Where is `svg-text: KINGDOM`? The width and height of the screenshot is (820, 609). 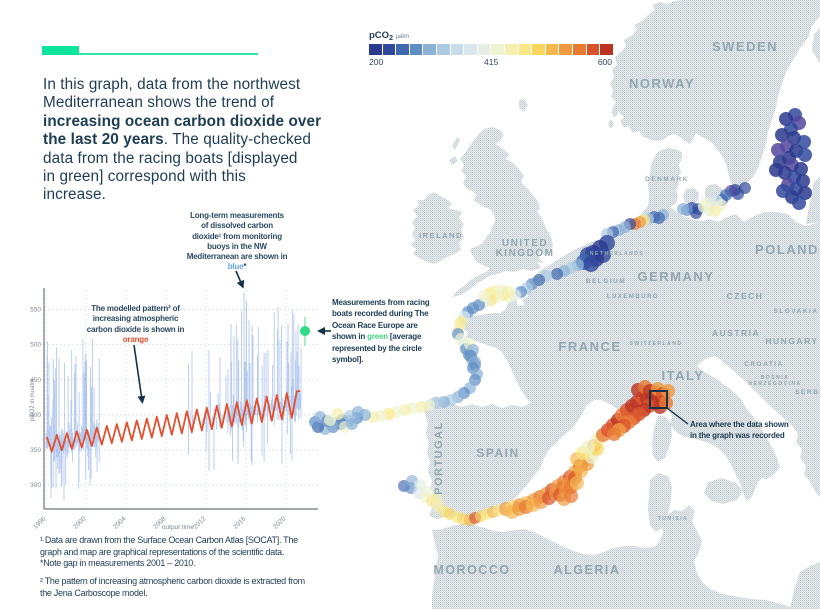
svg-text: KINGDOM is located at coordinates (525, 253).